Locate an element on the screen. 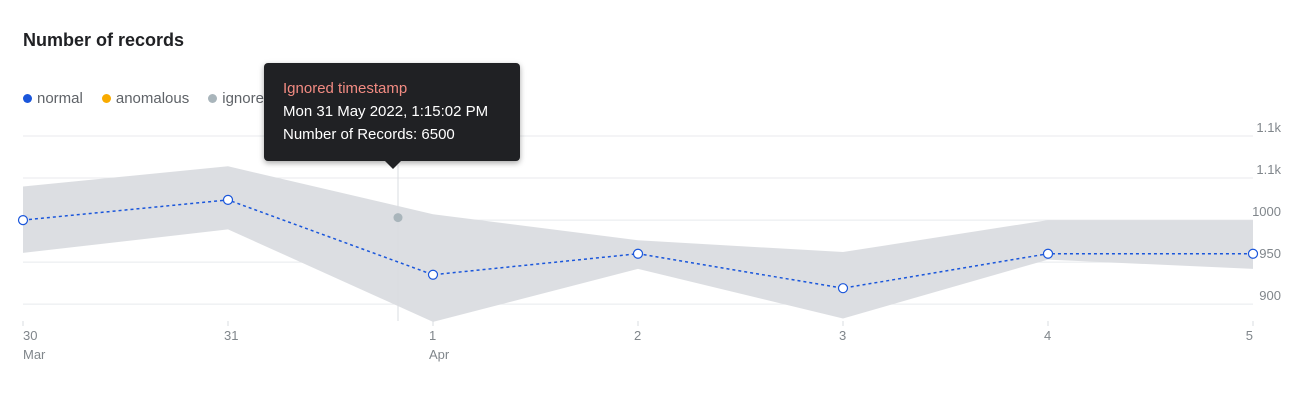  legend-label-normal: normal is located at coordinates (60, 98).